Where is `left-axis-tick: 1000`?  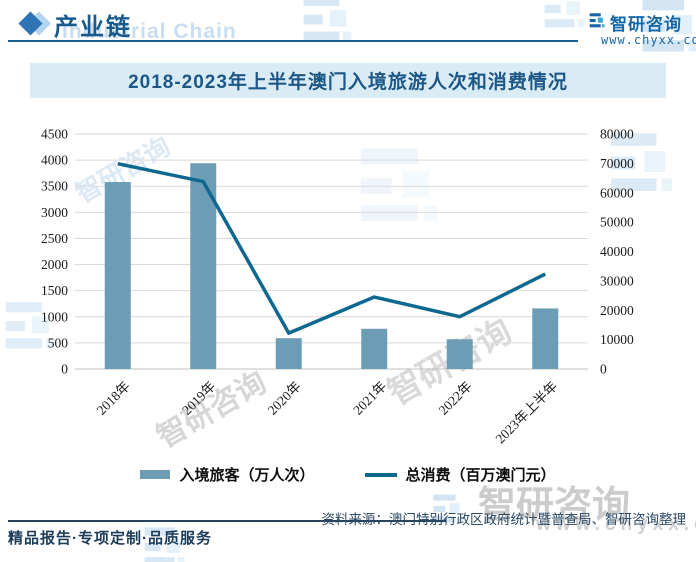 left-axis-tick: 1000 is located at coordinates (54, 316).